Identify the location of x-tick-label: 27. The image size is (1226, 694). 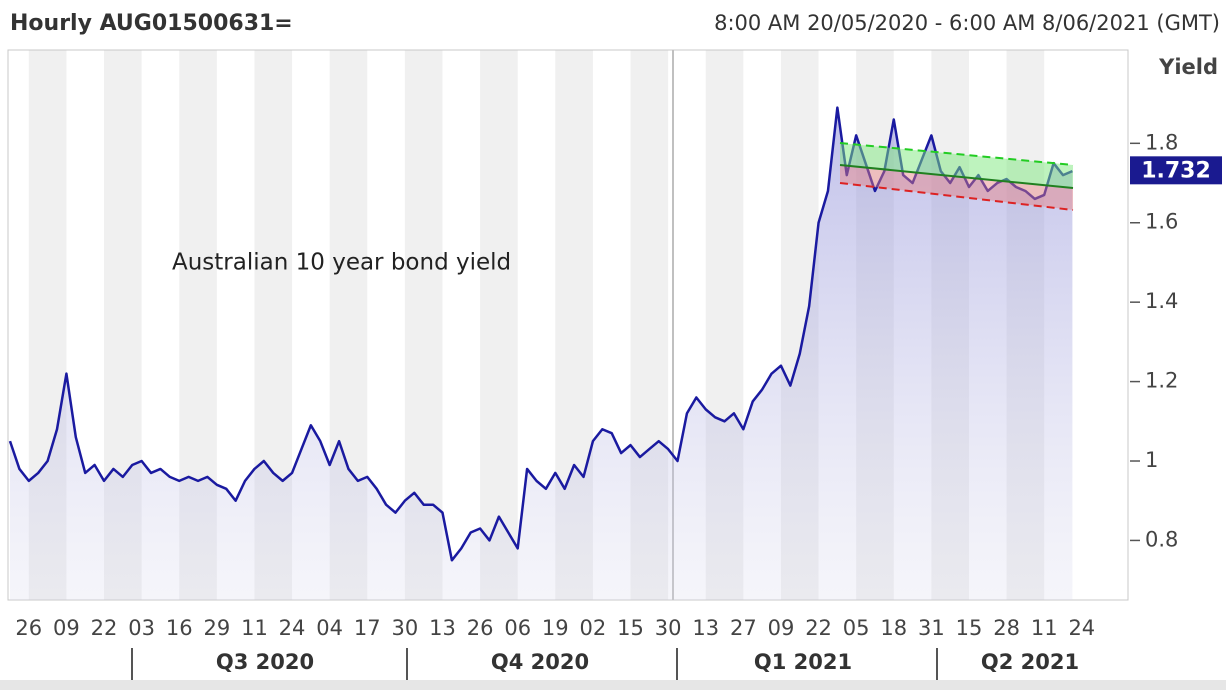
(743, 628).